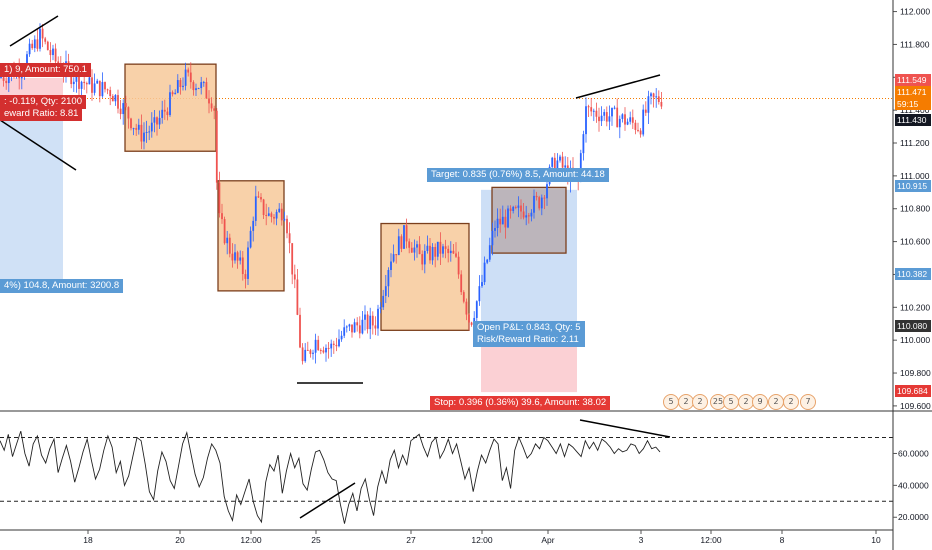 The height and width of the screenshot is (550, 932). I want to click on time-tick-label: 12:00, so click(482, 540).